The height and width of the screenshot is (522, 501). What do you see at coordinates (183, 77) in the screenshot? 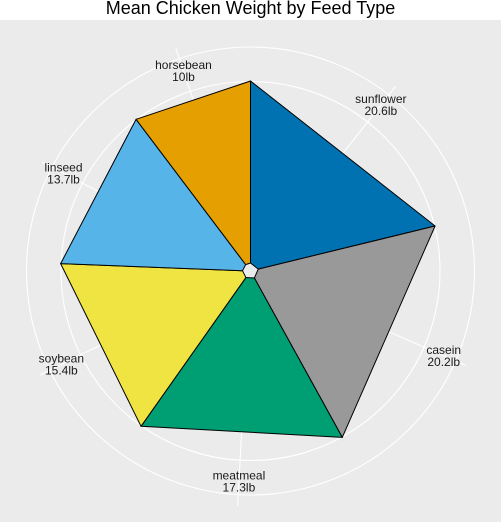
I see `slice-value-horsebean: 10lb` at bounding box center [183, 77].